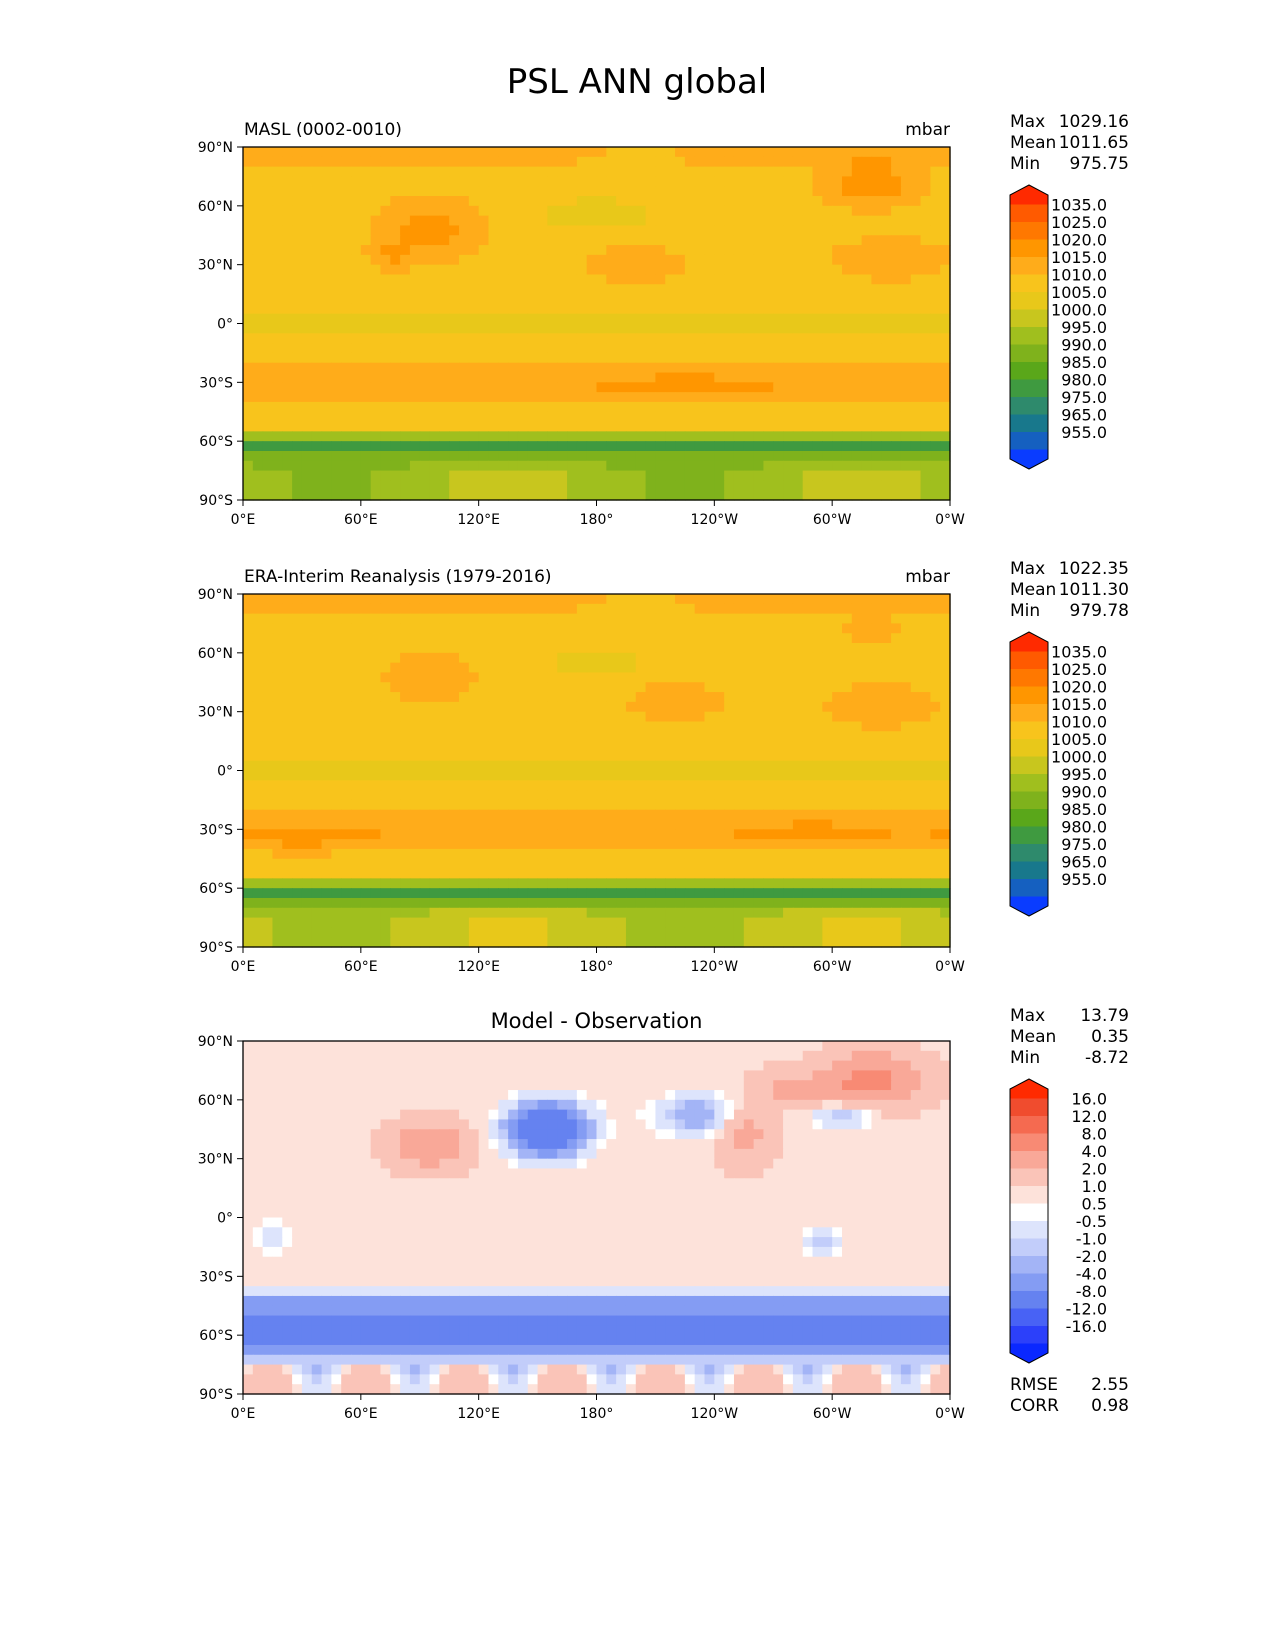 The image size is (1275, 1650). What do you see at coordinates (1086, 1326) in the screenshot?
I see `colorbar-tick-label: -16.0` at bounding box center [1086, 1326].